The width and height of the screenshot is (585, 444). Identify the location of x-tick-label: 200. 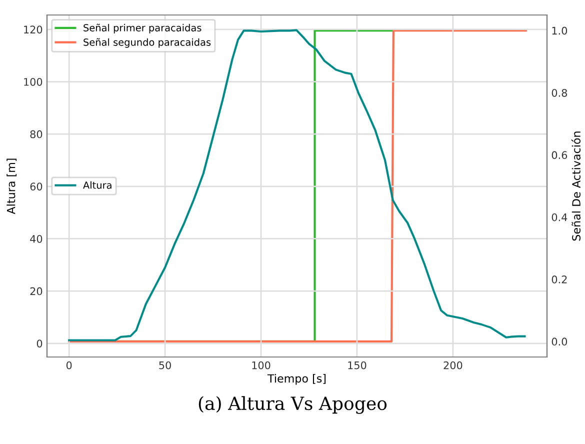
(453, 365).